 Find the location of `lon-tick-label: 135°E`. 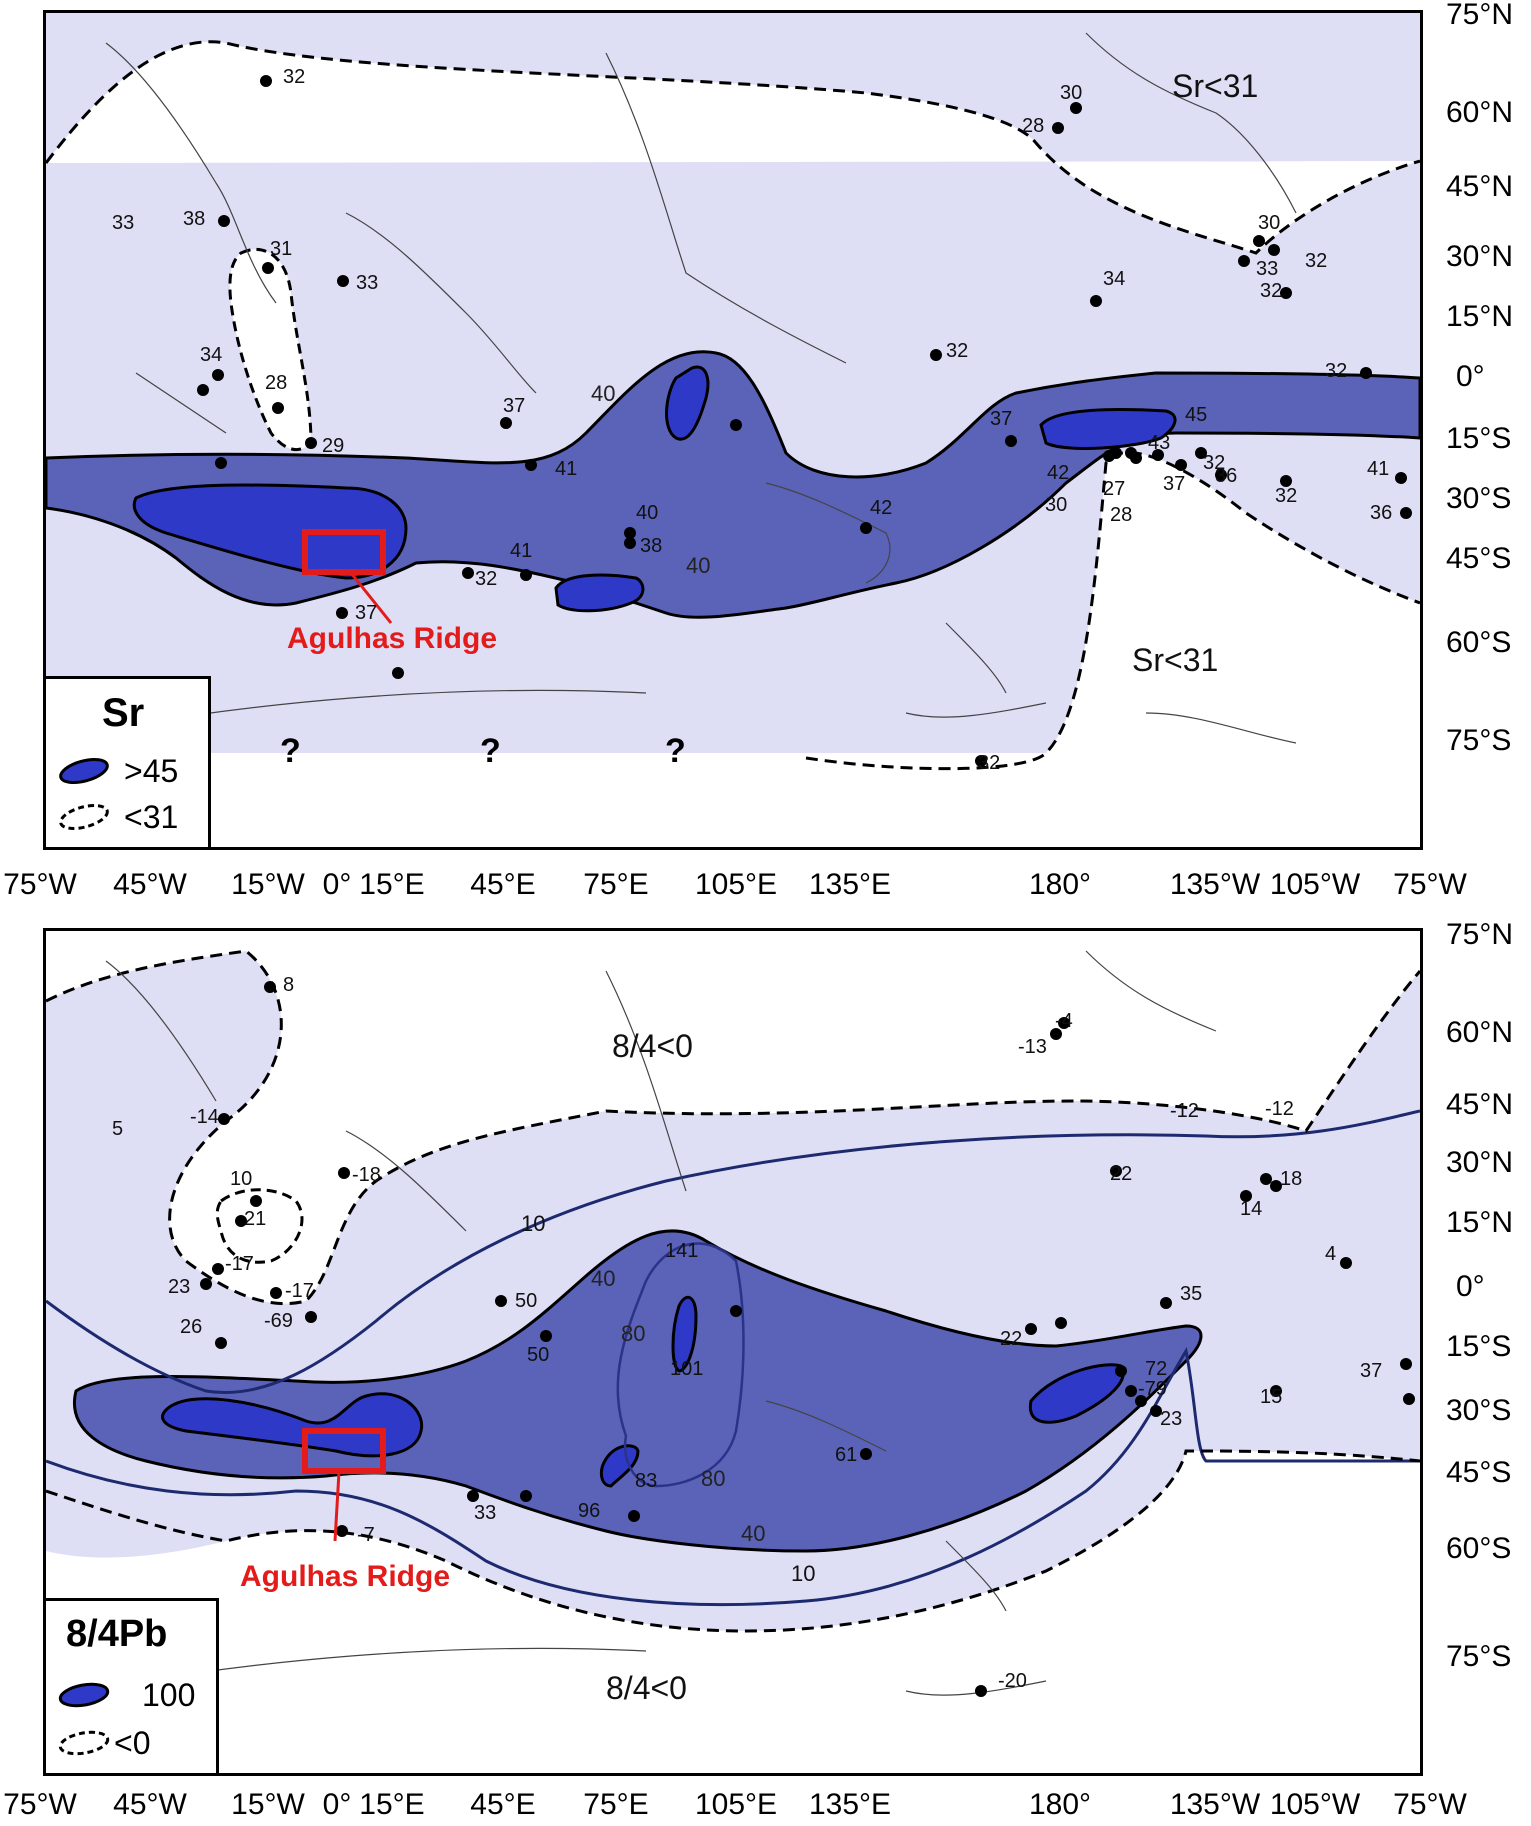

lon-tick-label: 135°E is located at coordinates (850, 884).